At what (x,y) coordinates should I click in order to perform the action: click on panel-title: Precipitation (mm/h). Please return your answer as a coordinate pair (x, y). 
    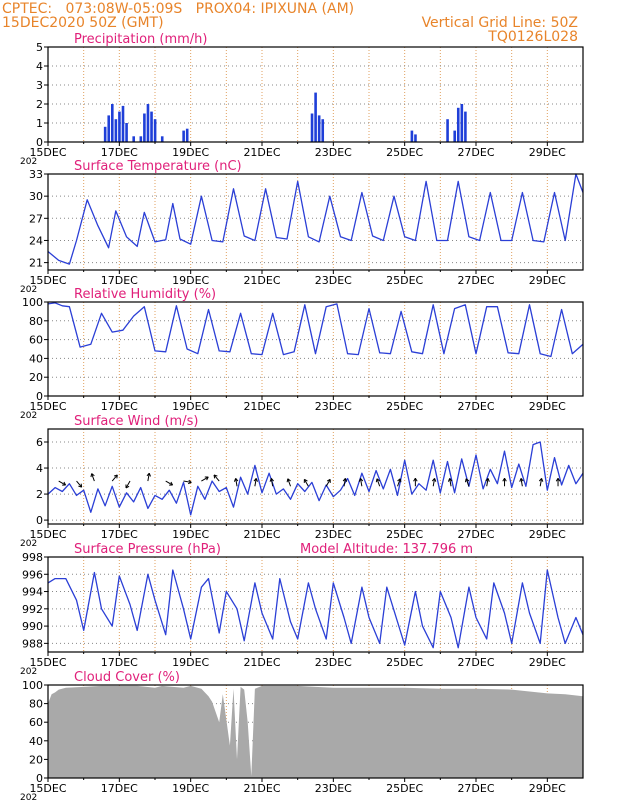
    Looking at the image, I should click on (140, 39).